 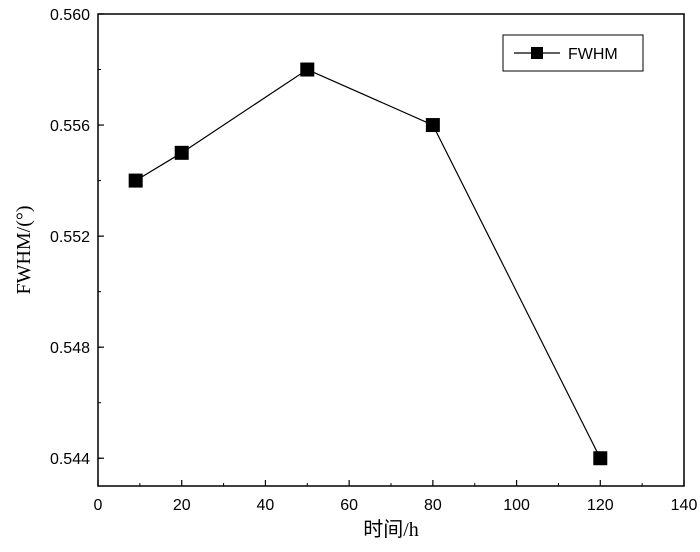 What do you see at coordinates (70, 15) in the screenshot?
I see `y-tick-label: 0.560` at bounding box center [70, 15].